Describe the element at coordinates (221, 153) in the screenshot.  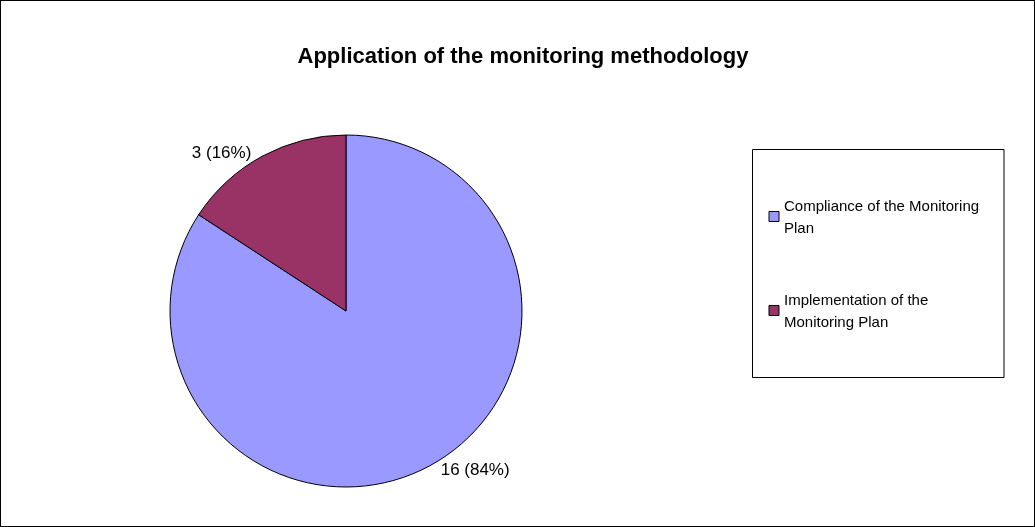
I see `data-label: 3 (16%)` at that location.